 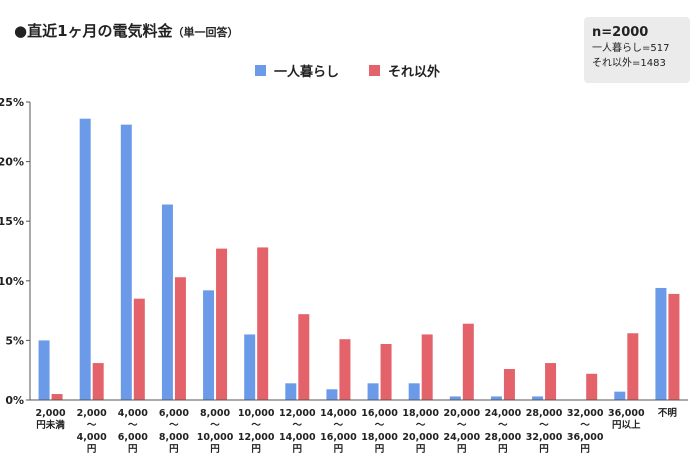 I want to click on y-tick-label: 10%, so click(x=12, y=281).